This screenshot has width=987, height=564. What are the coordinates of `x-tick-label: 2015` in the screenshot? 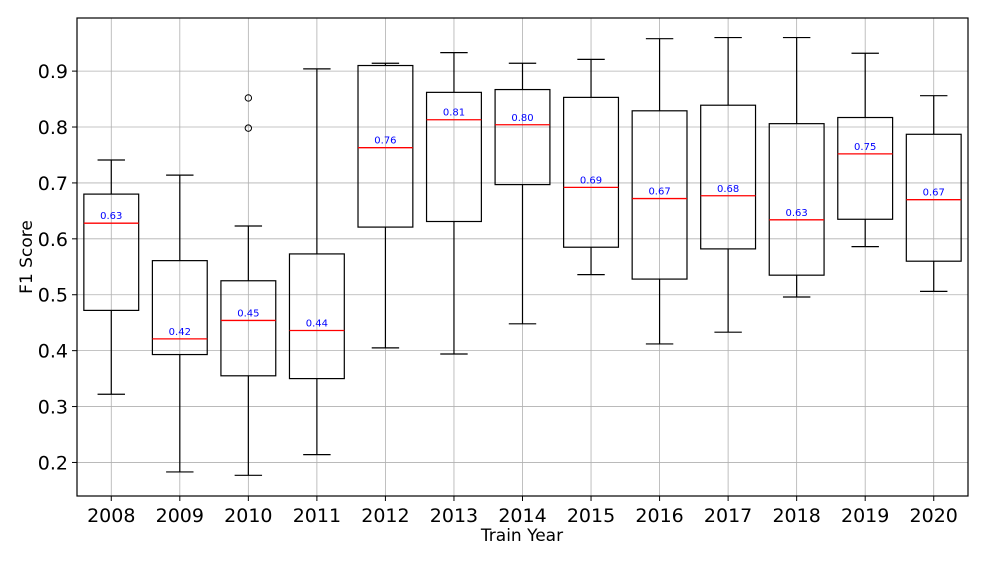 It's located at (591, 516).